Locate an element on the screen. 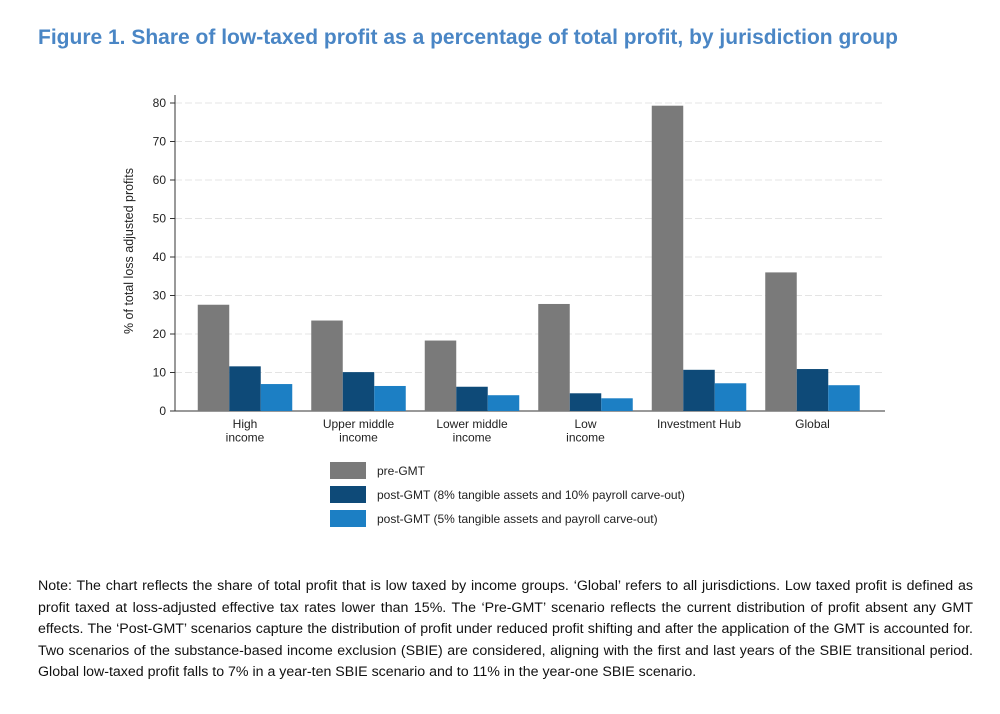 This screenshot has height=714, width=1000. y-tick-label: 60 is located at coordinates (160, 180).